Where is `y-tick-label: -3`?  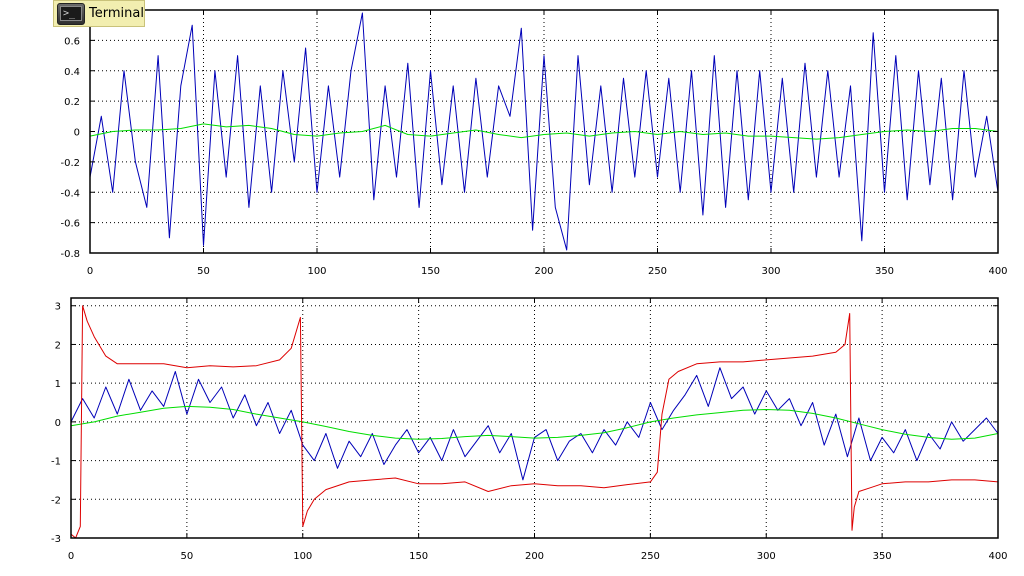 y-tick-label: -3 is located at coordinates (56, 539).